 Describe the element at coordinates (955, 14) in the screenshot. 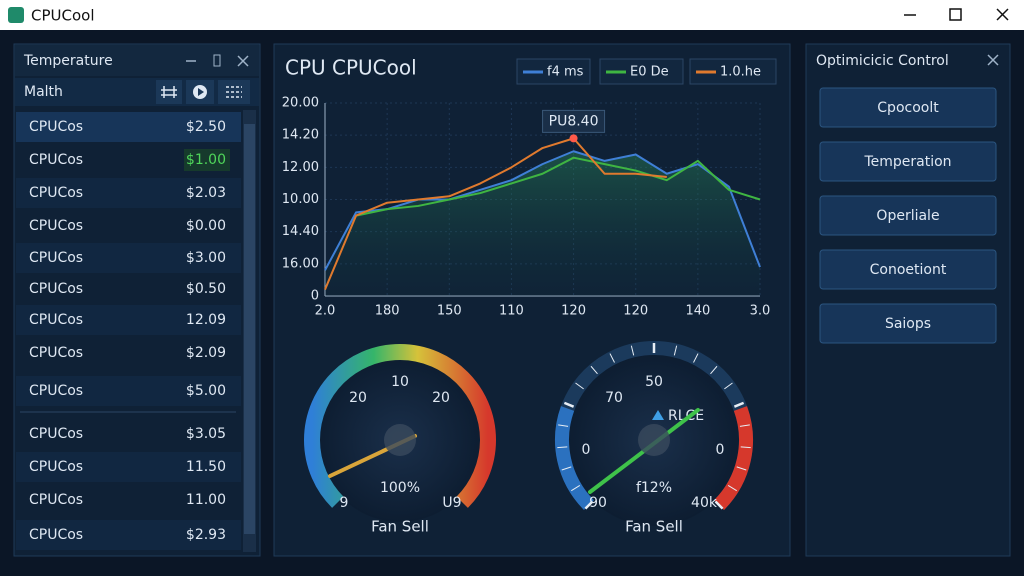

I see `maximize-button` at that location.